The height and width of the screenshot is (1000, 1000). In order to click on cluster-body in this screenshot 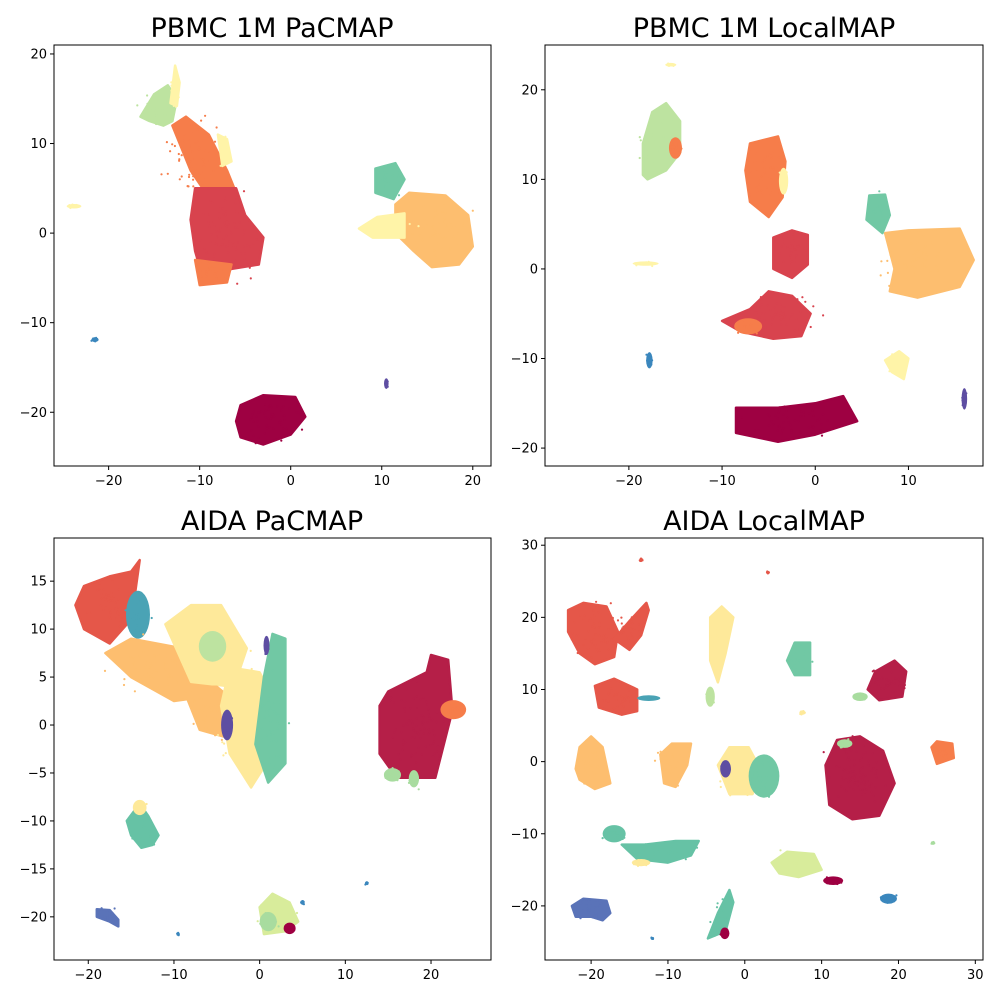, I will do `click(943, 753)`.